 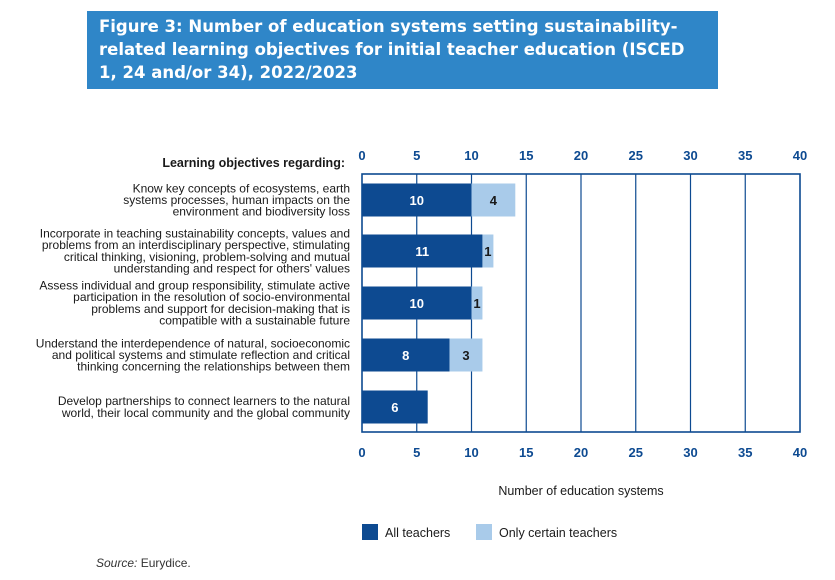 I want to click on tick-label-bottom: 30, so click(x=690, y=452).